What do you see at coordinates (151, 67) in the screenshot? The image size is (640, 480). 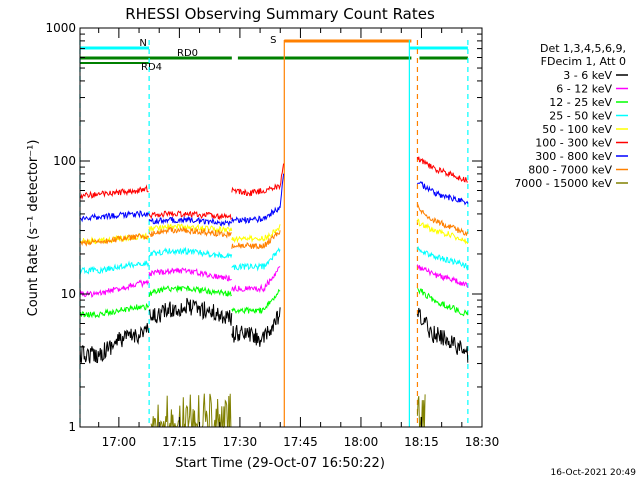 I see `rd4-flag-label: RD4` at bounding box center [151, 67].